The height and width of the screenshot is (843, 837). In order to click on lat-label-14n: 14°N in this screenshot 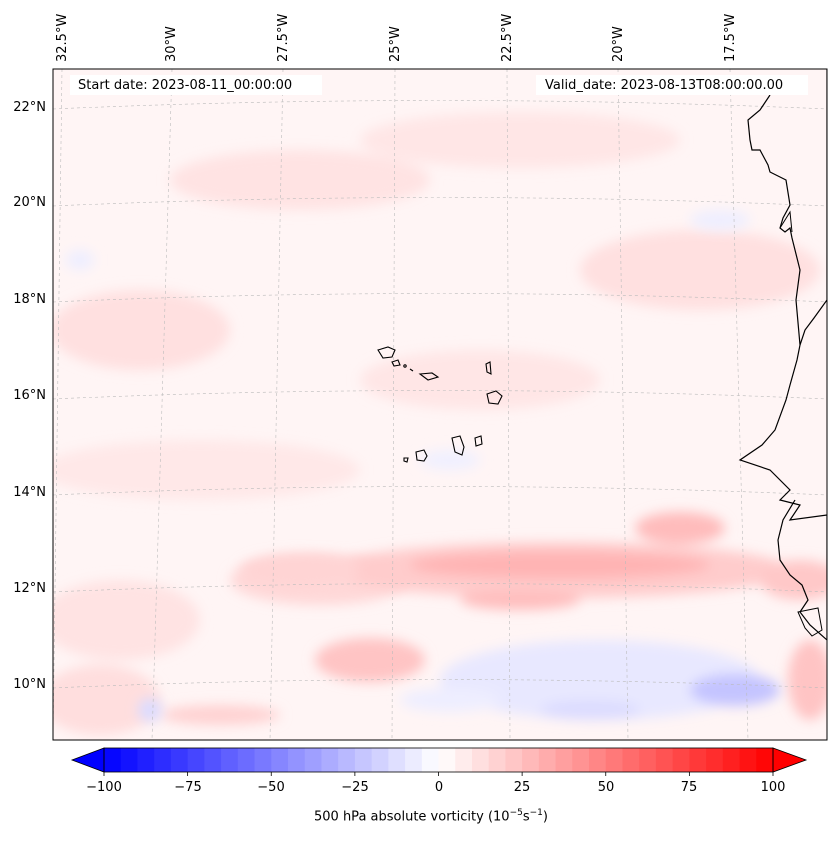, I will do `click(29, 492)`.